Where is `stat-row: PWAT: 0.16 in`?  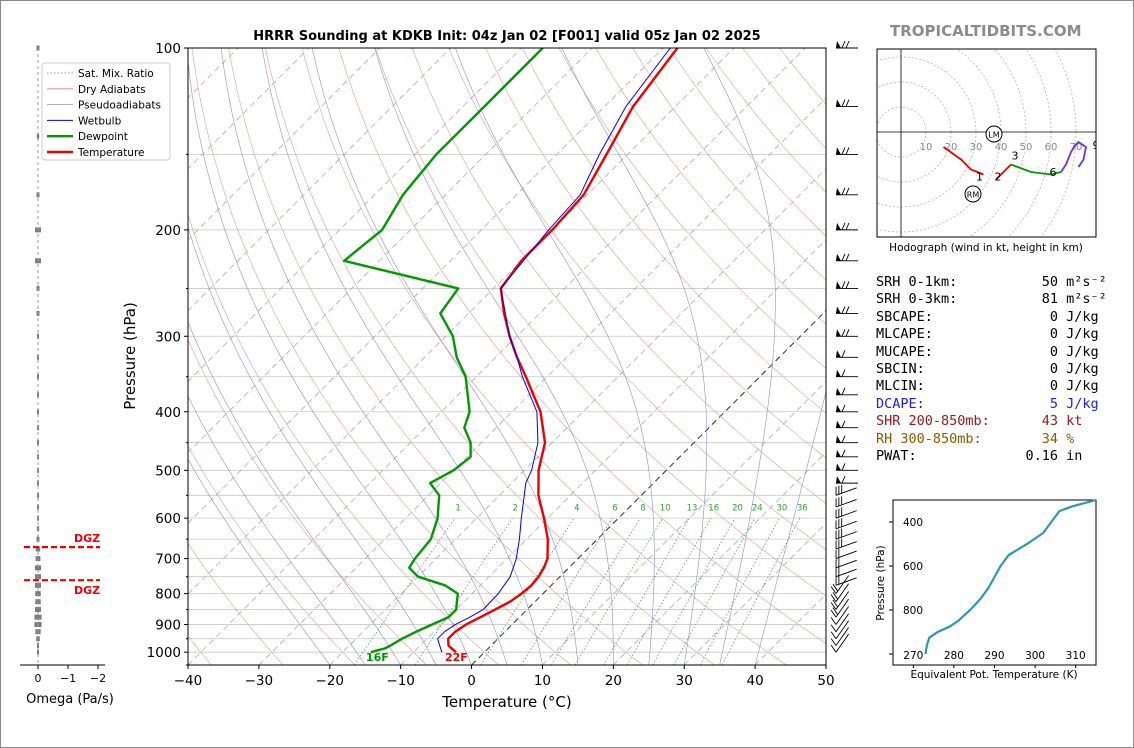
stat-row: PWAT: 0.16 in is located at coordinates (979, 456).